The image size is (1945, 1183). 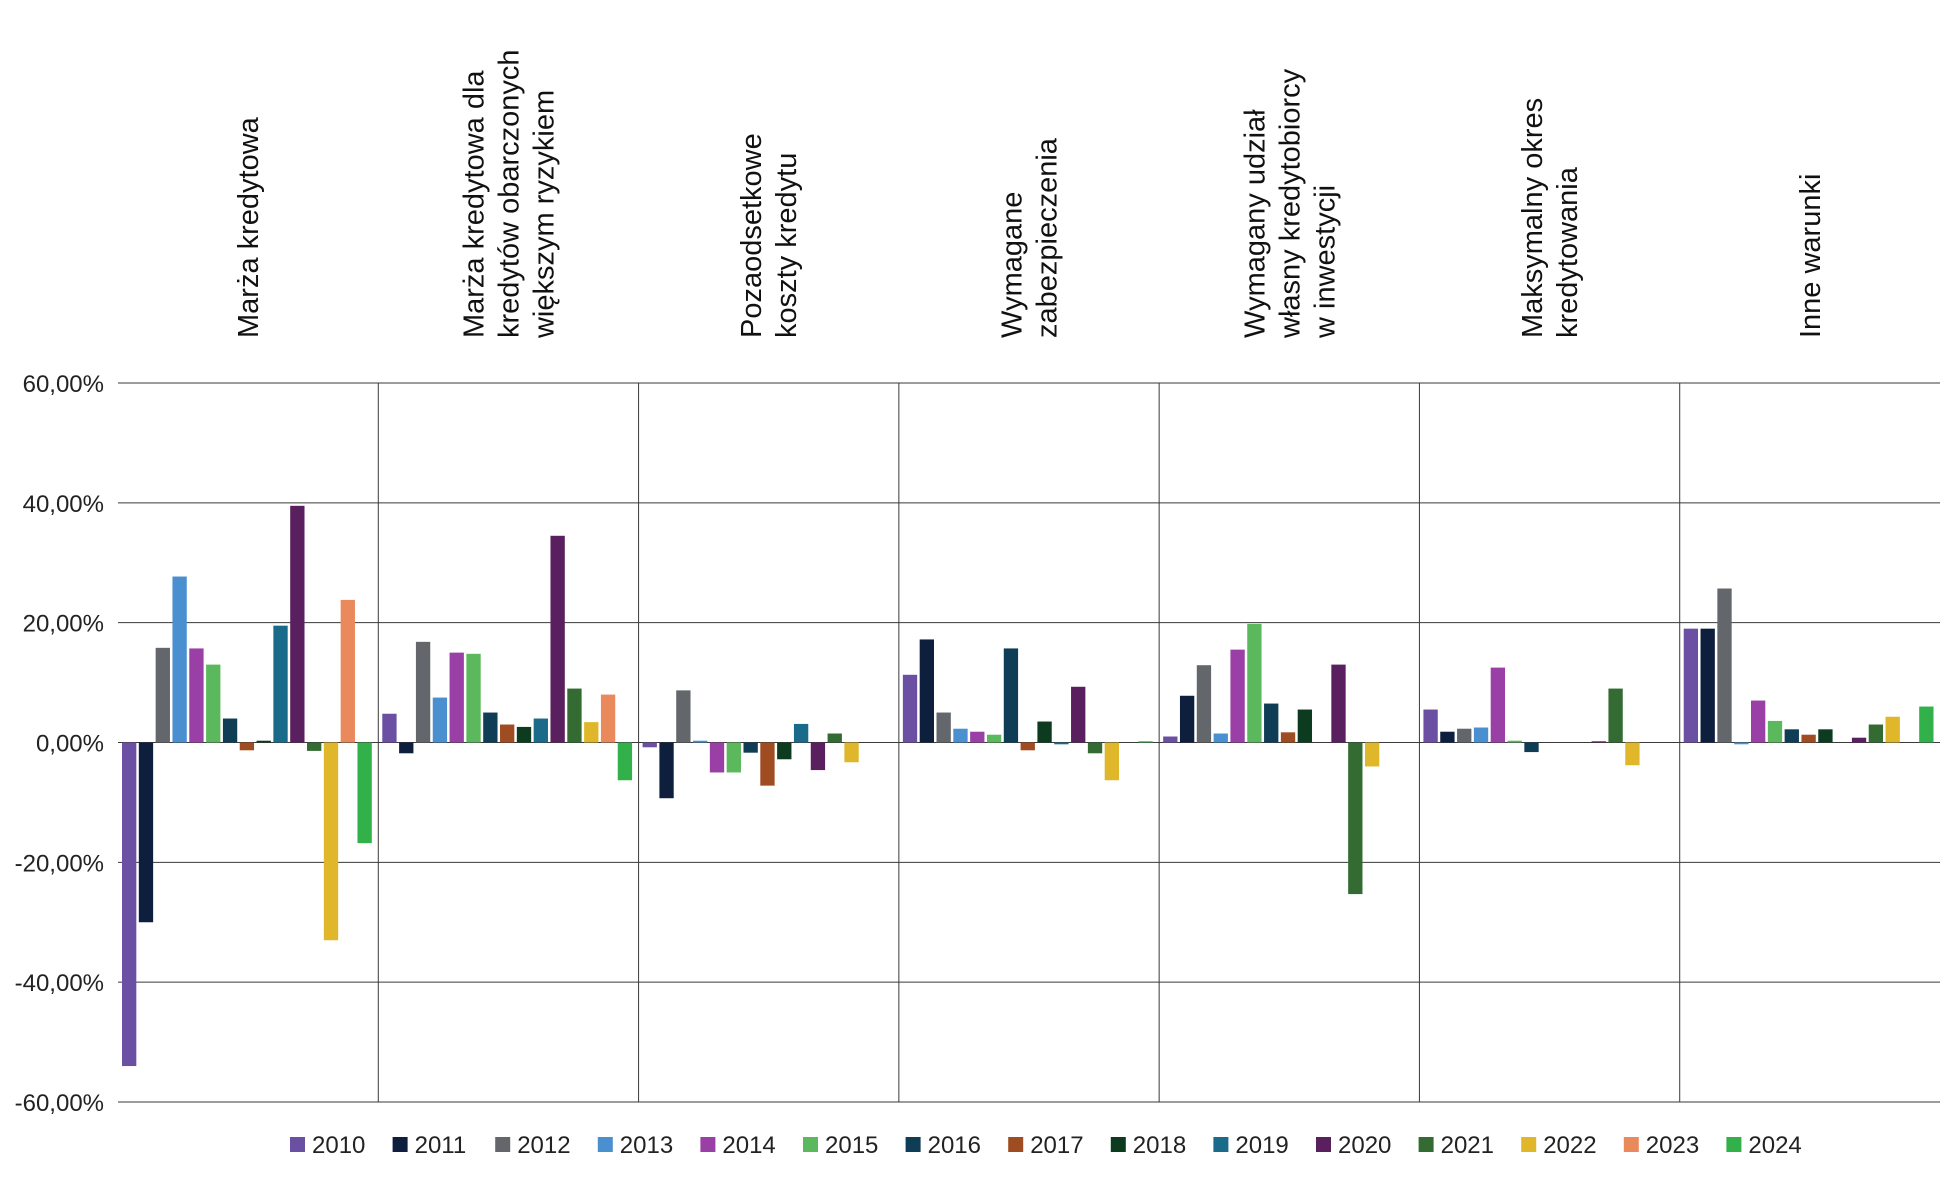 What do you see at coordinates (752, 235) in the screenshot?
I see `category-label: Pozaodsetkowe` at bounding box center [752, 235].